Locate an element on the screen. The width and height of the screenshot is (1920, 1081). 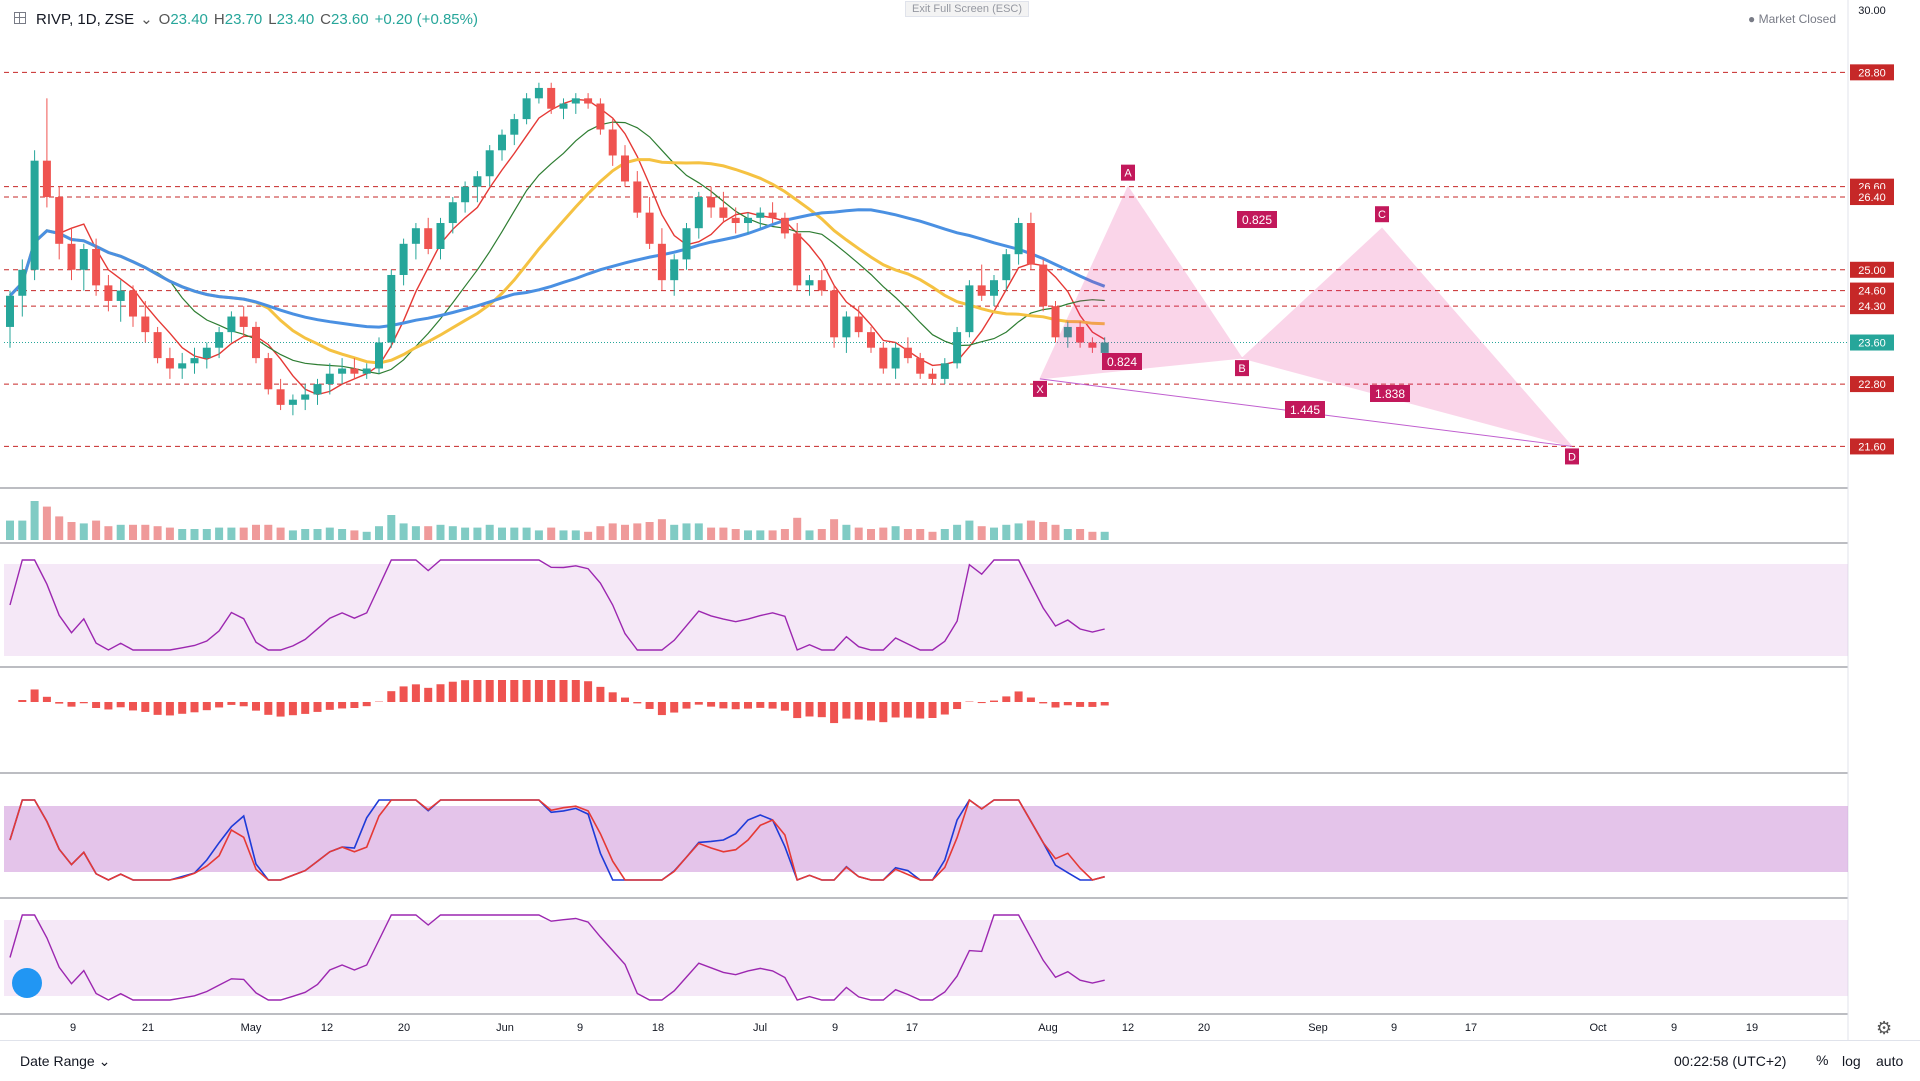
stoch-band is located at coordinates (926, 839).